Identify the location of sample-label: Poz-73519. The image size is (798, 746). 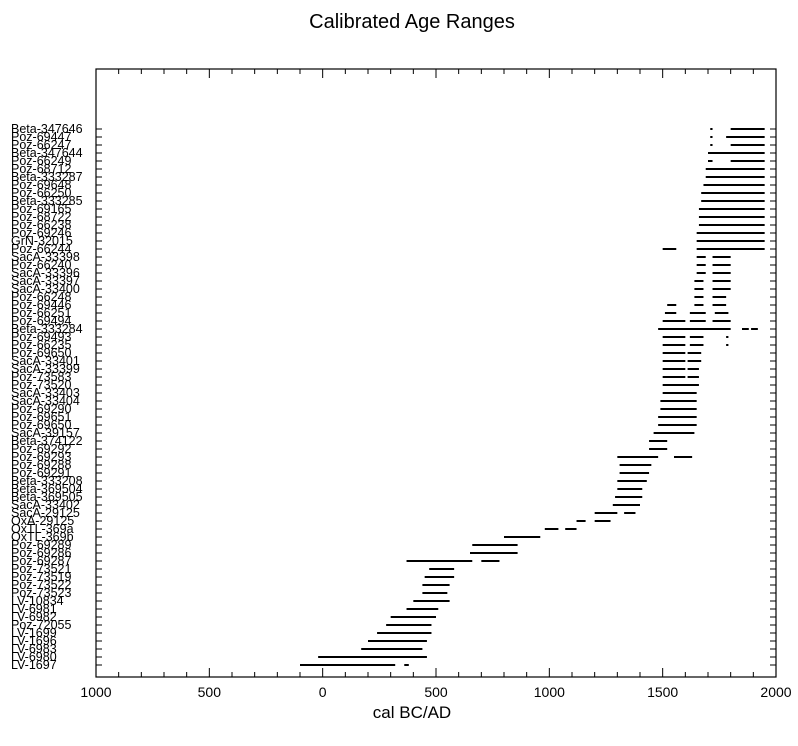
(41, 577).